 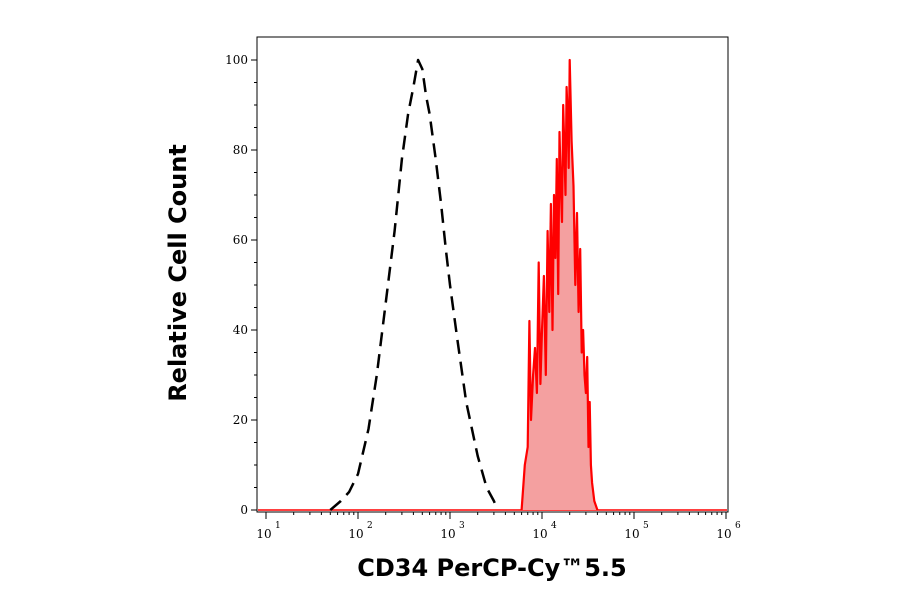 What do you see at coordinates (240, 150) in the screenshot?
I see `y-tick-label: 80` at bounding box center [240, 150].